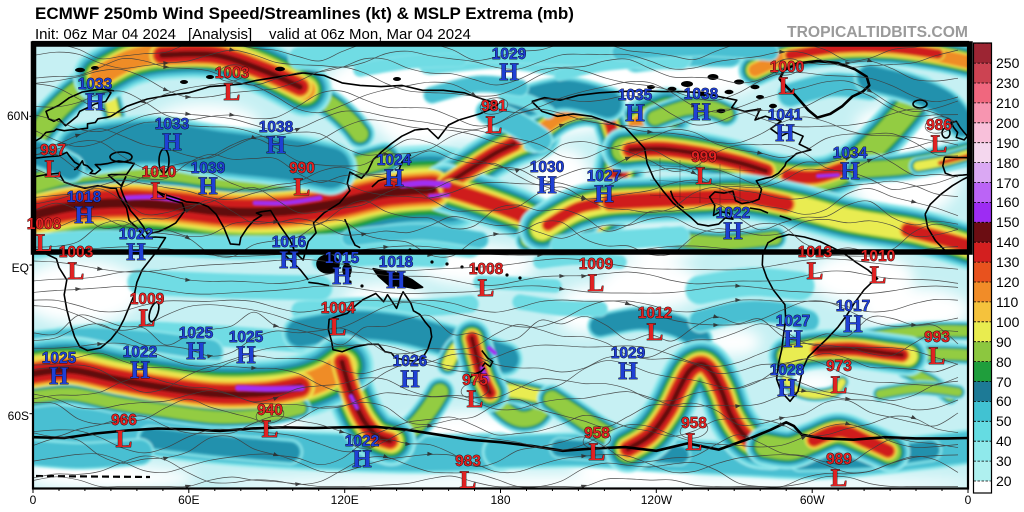 The height and width of the screenshot is (512, 1024). I want to click on svg-text: 160, so click(1008, 202).